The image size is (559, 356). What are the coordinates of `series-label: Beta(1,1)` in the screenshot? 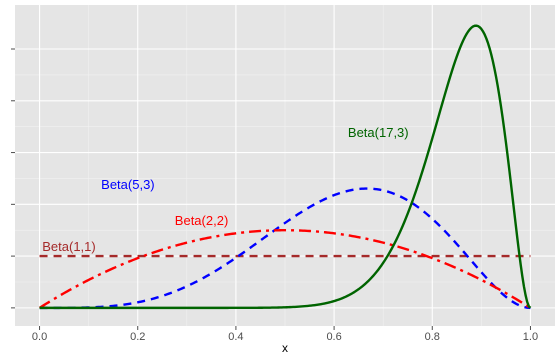 It's located at (68, 246).